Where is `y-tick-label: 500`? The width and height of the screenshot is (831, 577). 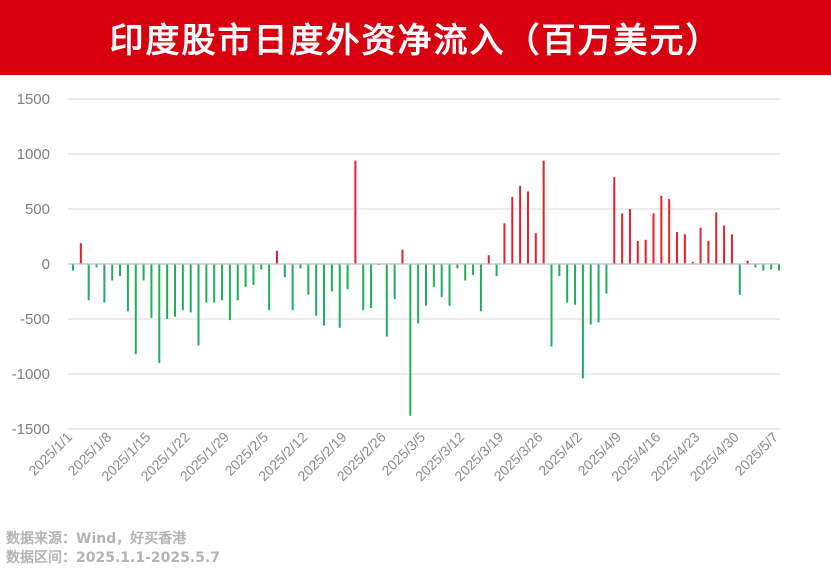 y-tick-label: 500 is located at coordinates (37, 209).